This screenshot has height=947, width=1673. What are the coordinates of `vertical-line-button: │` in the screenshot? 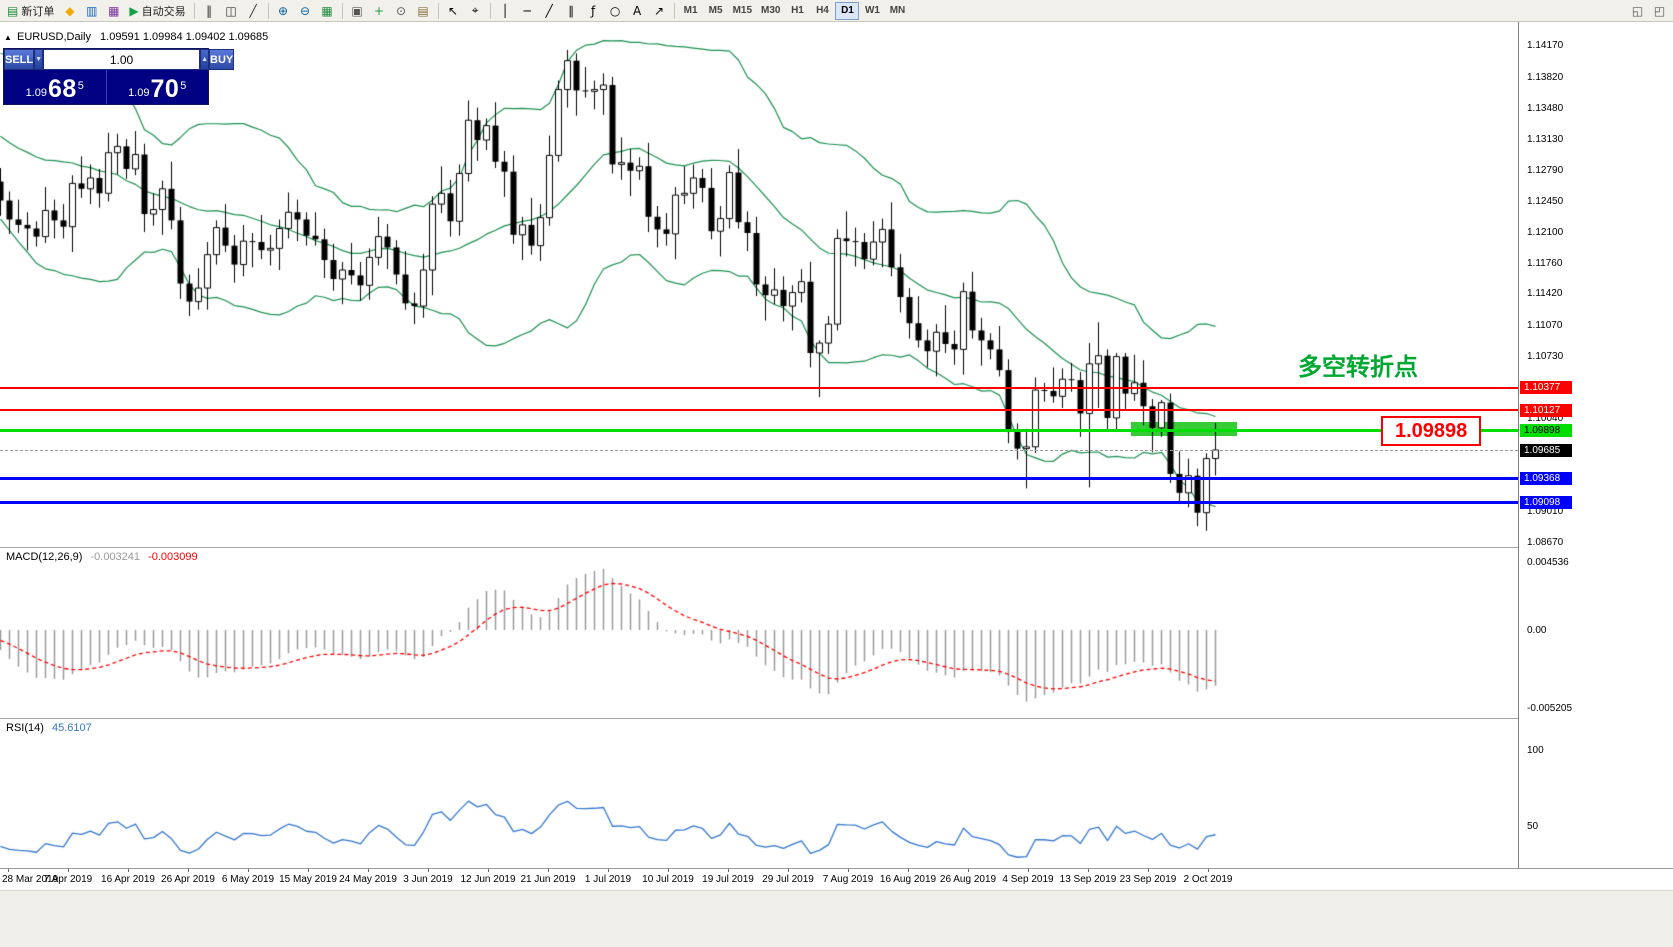 It's located at (505, 10).